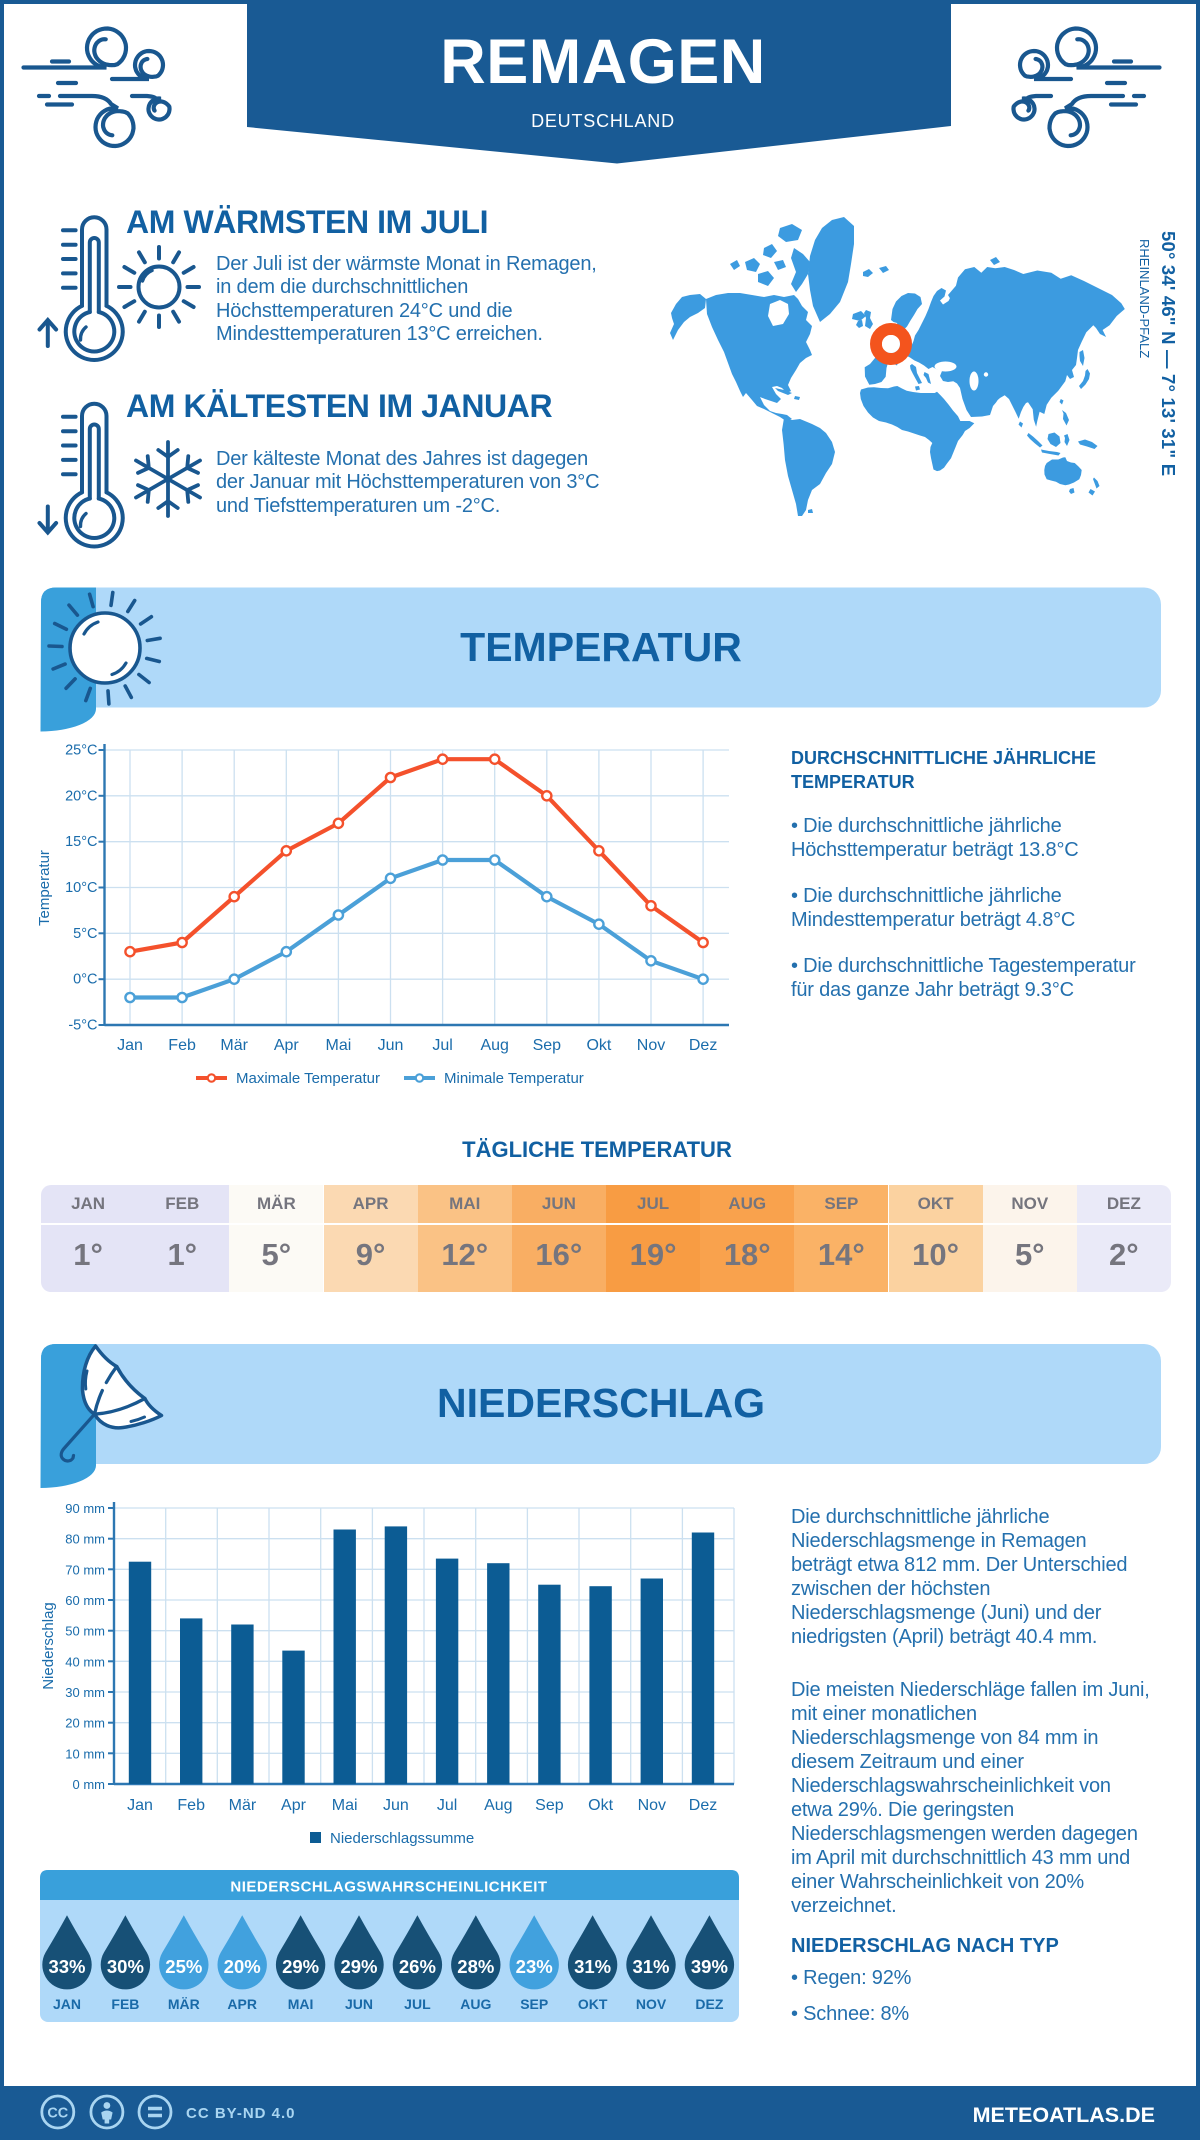 The image size is (1200, 2140). Describe the element at coordinates (85, 980) in the screenshot. I see `svg-text: 0°C` at that location.